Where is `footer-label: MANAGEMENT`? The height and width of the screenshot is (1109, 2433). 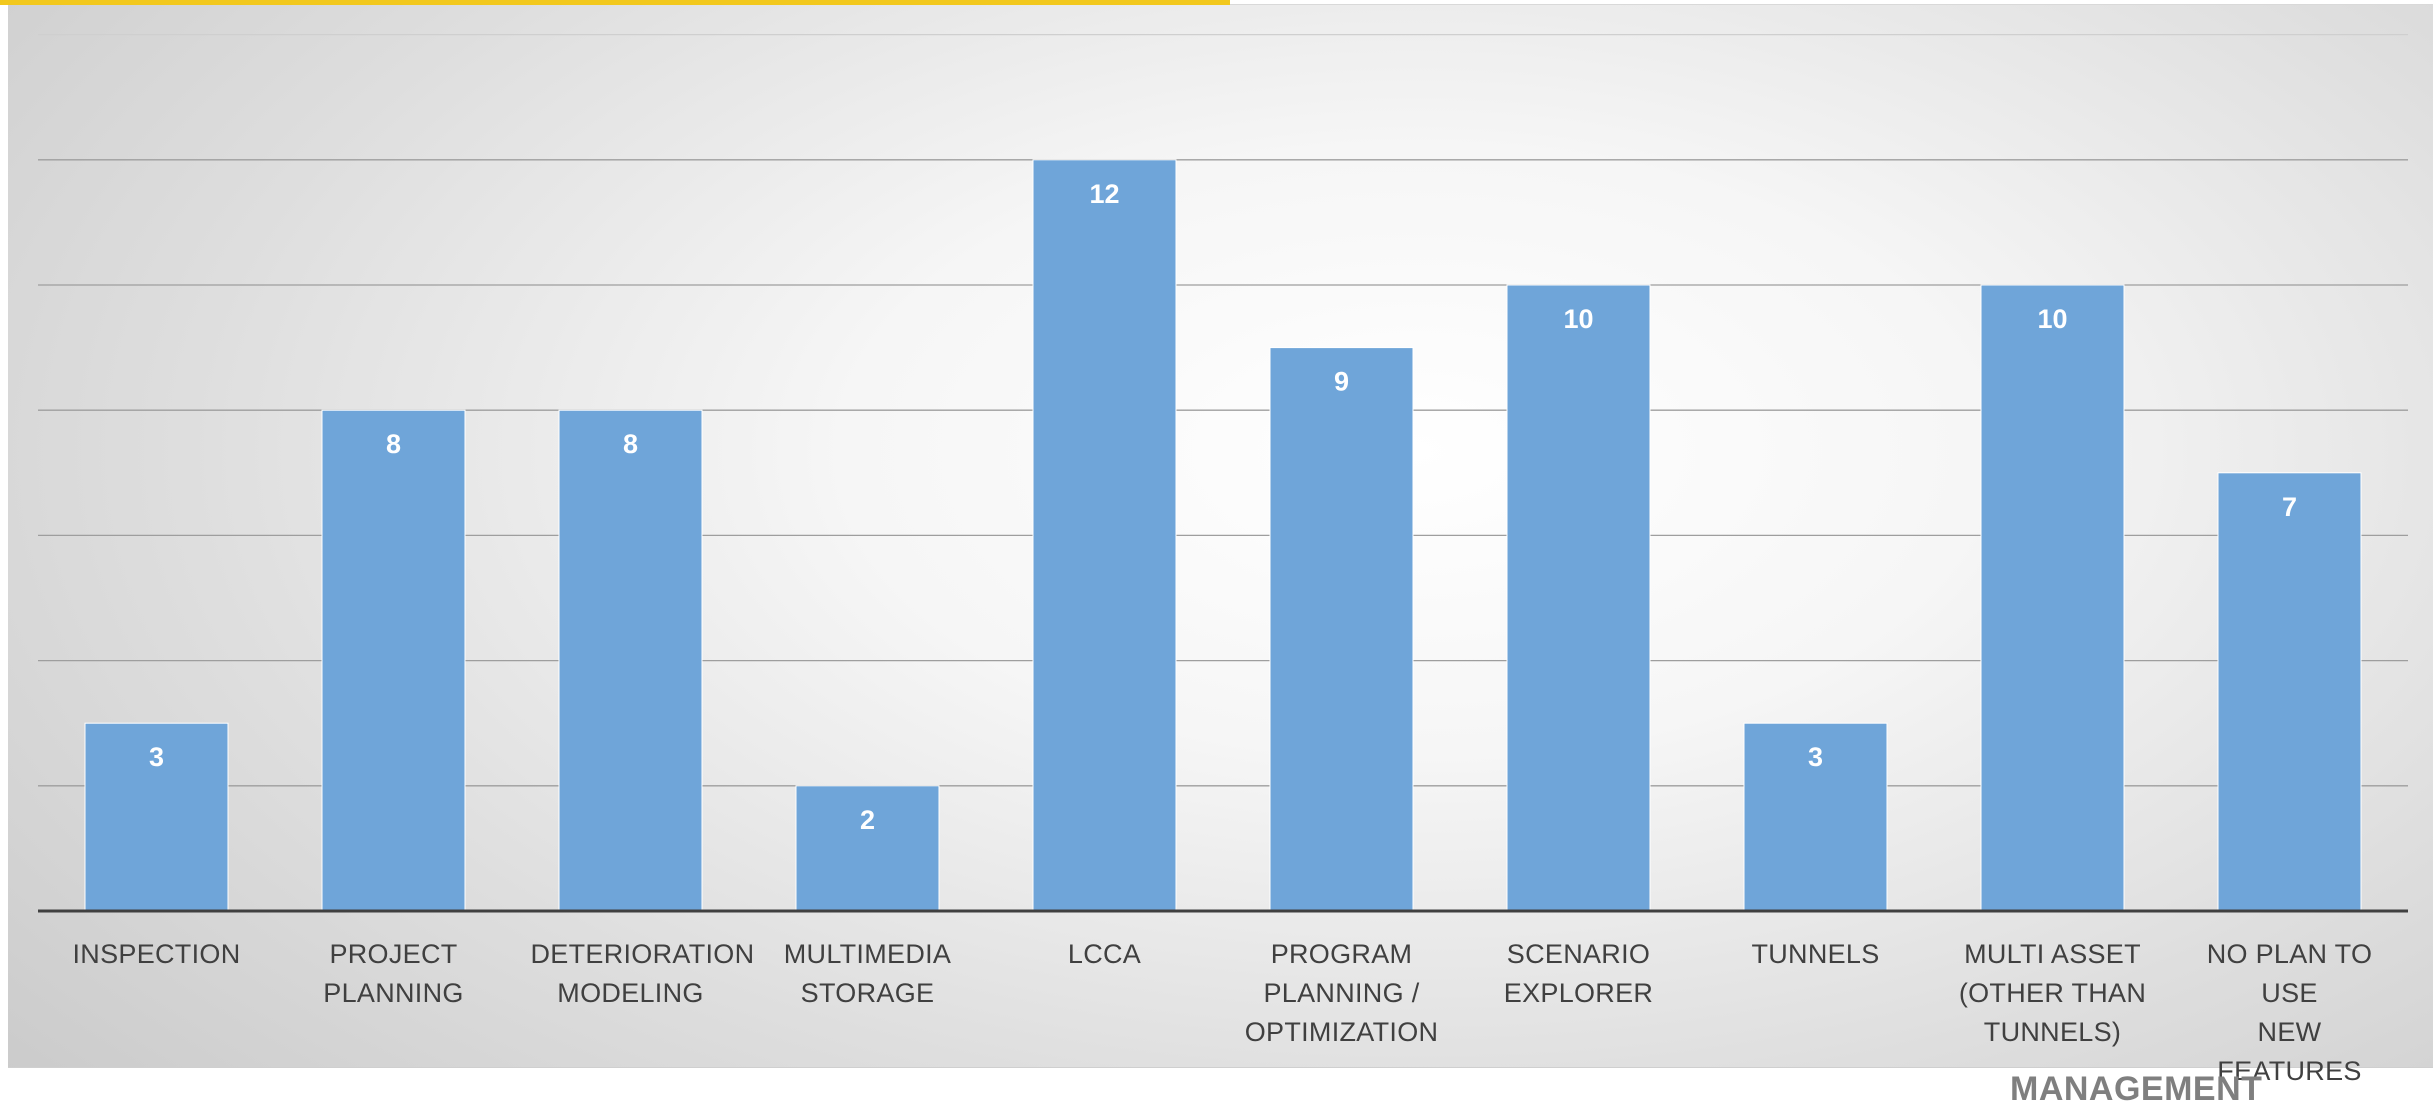 footer-label: MANAGEMENT is located at coordinates (2136, 1089).